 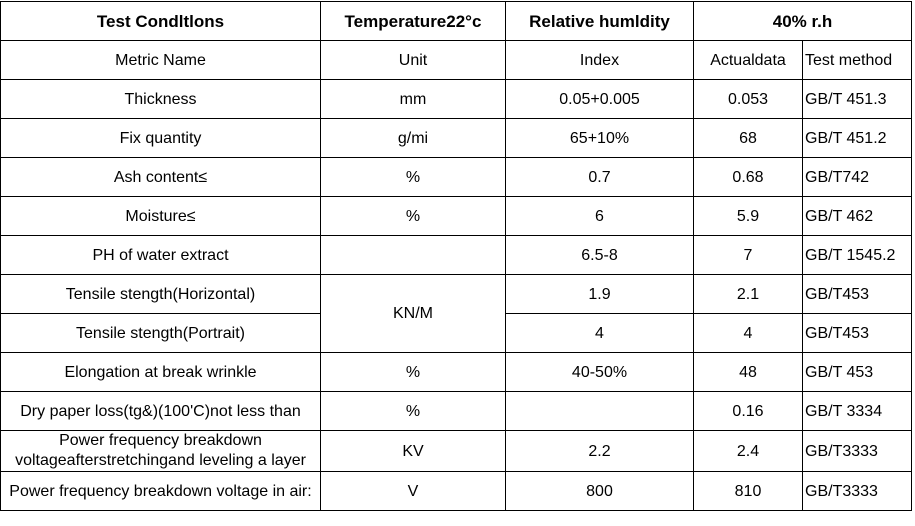 I want to click on cell-actual: 5.9, so click(x=748, y=216).